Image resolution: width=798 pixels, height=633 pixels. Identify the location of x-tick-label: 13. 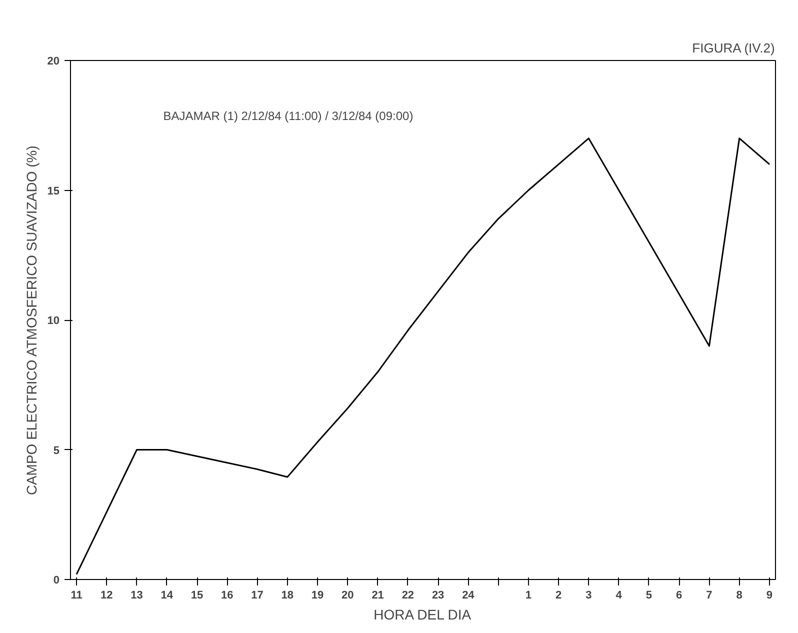
(136, 596).